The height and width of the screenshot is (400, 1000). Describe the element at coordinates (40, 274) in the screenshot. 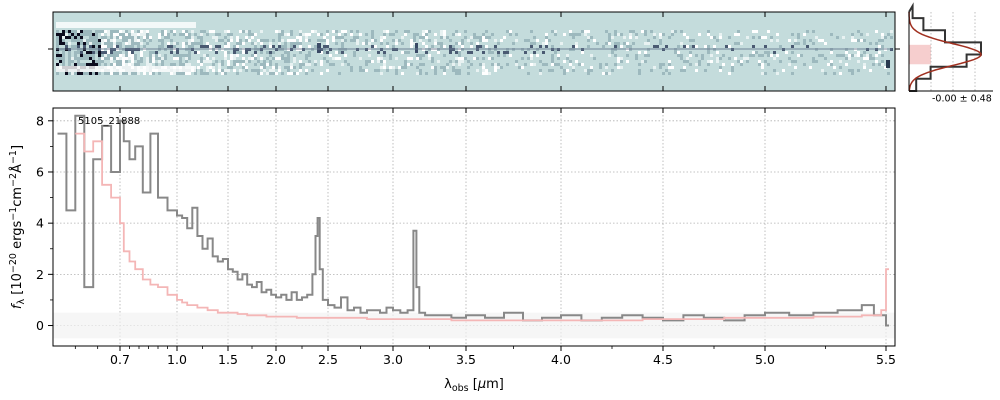

I see `y-tick-label: 2` at that location.